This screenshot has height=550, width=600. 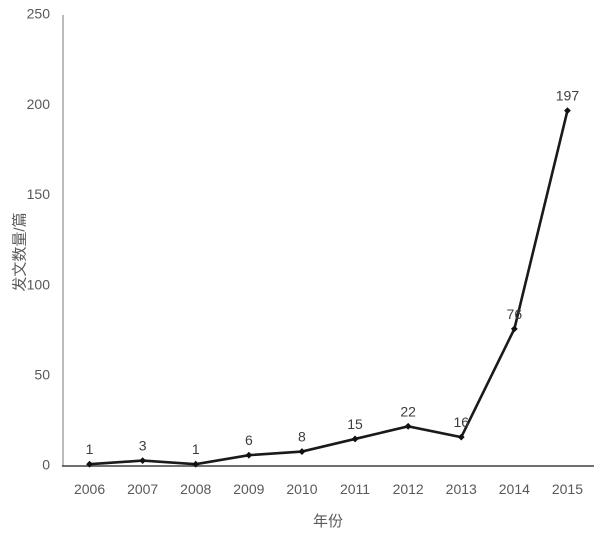 I want to click on data-label: 76, so click(x=515, y=314).